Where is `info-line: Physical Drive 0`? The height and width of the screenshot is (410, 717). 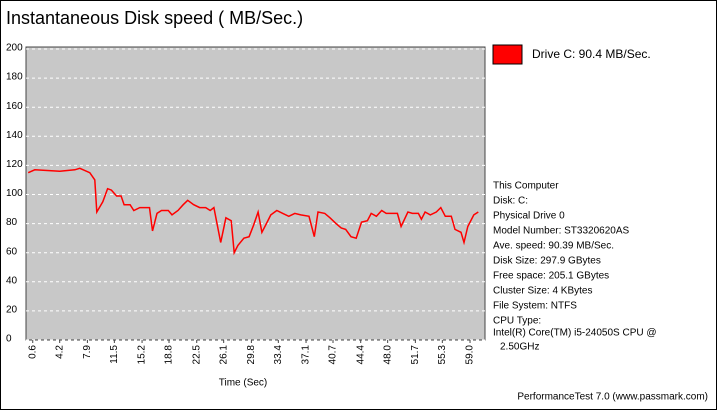 info-line: Physical Drive 0 is located at coordinates (529, 216).